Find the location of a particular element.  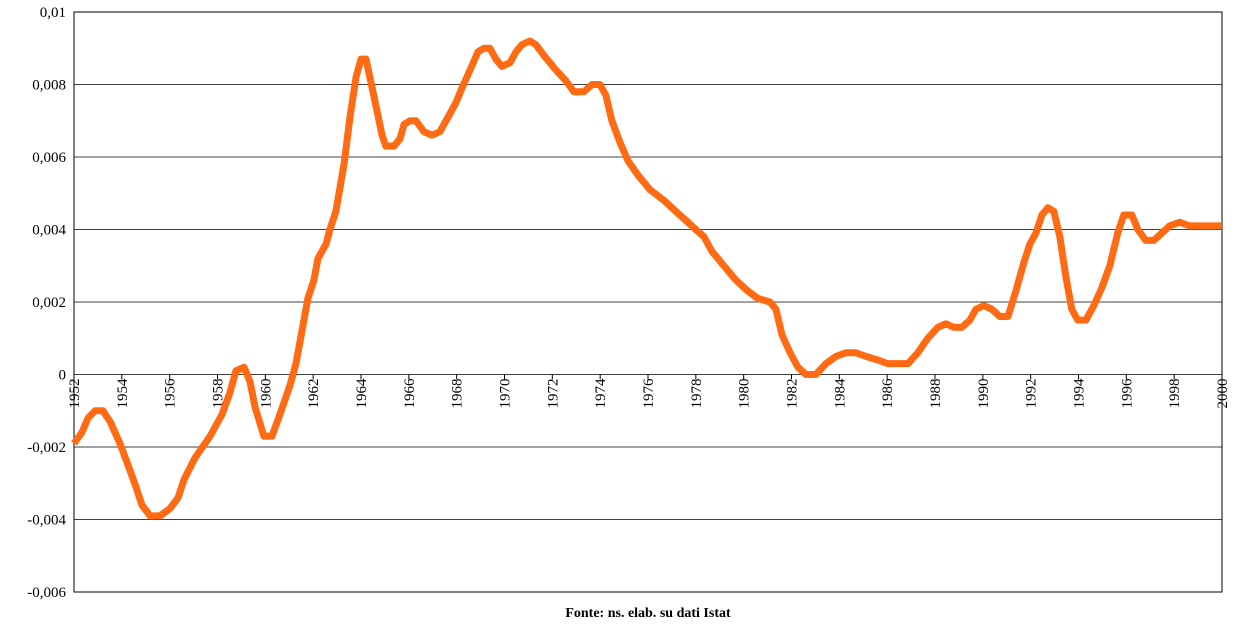

x-tick-label: 1952 is located at coordinates (75, 394).